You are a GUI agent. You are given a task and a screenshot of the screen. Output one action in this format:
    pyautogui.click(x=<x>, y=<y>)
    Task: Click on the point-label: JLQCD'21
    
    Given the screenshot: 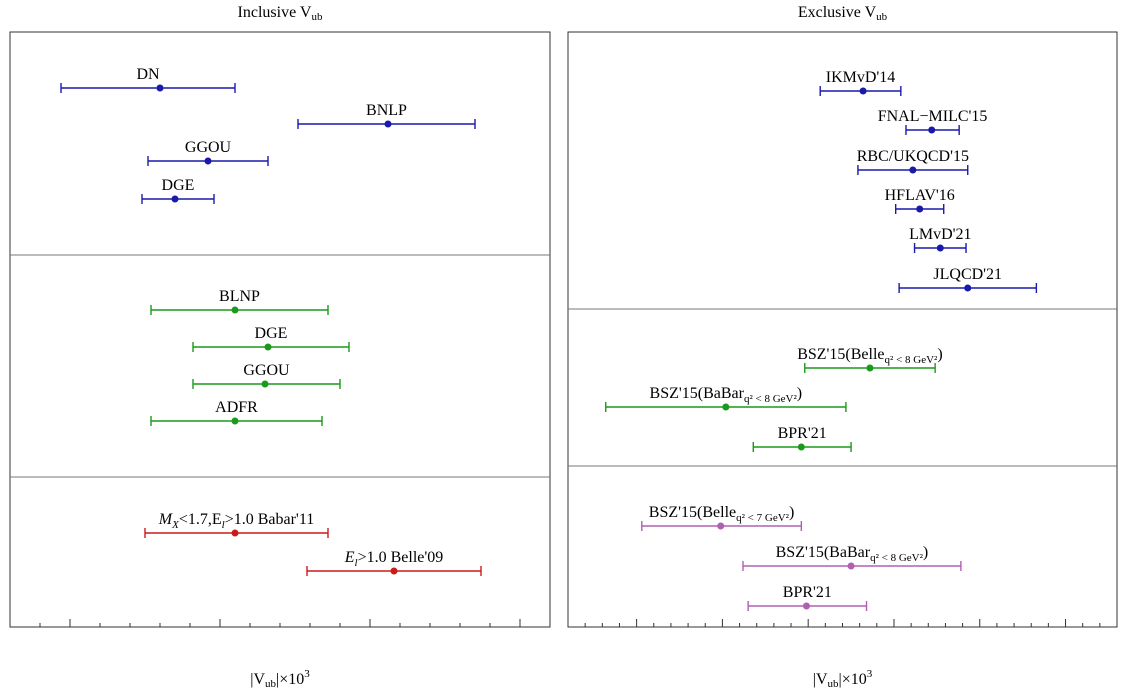 What is the action you would take?
    pyautogui.click(x=967, y=274)
    